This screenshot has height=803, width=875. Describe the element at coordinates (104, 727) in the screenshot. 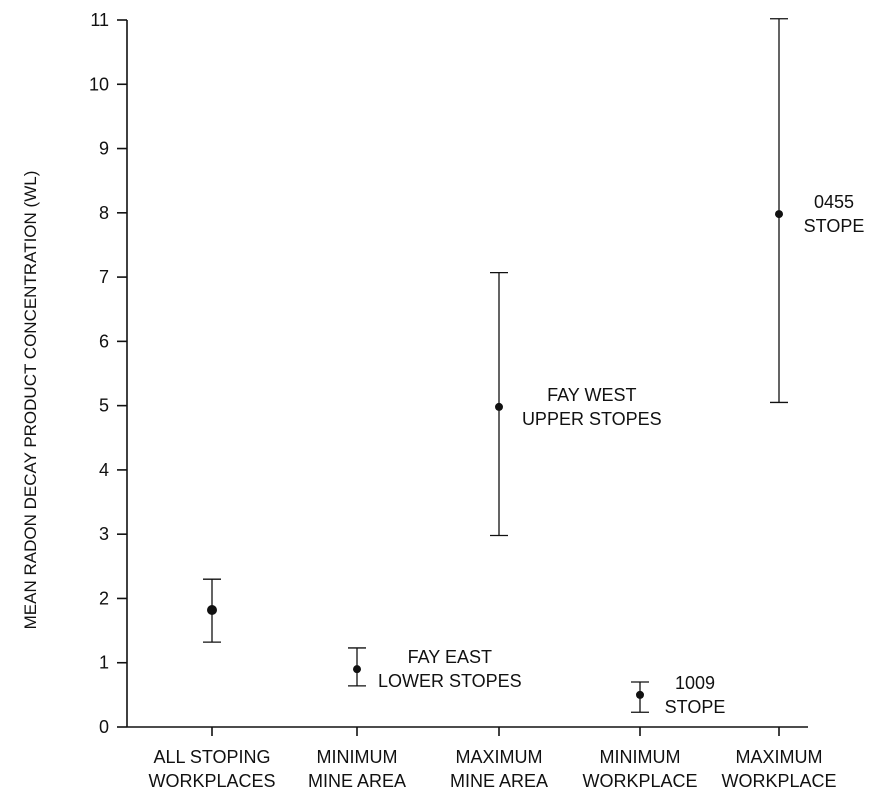

I see `y-tick-label: 0` at that location.